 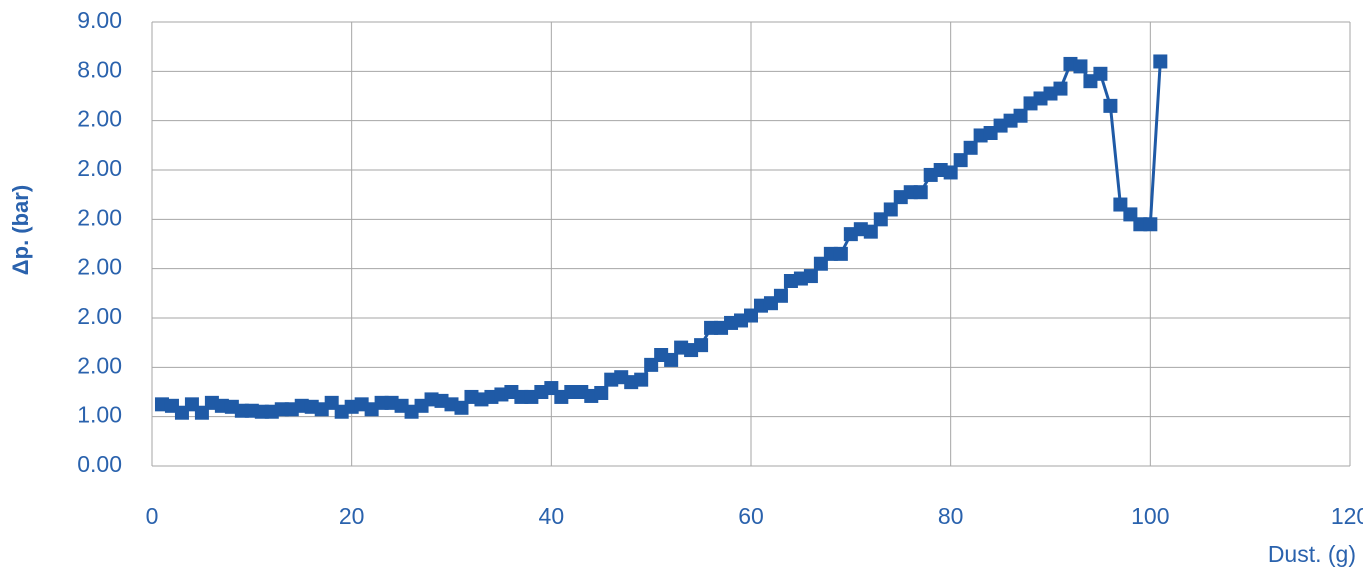 I want to click on x-tick-label: 20, so click(x=352, y=516).